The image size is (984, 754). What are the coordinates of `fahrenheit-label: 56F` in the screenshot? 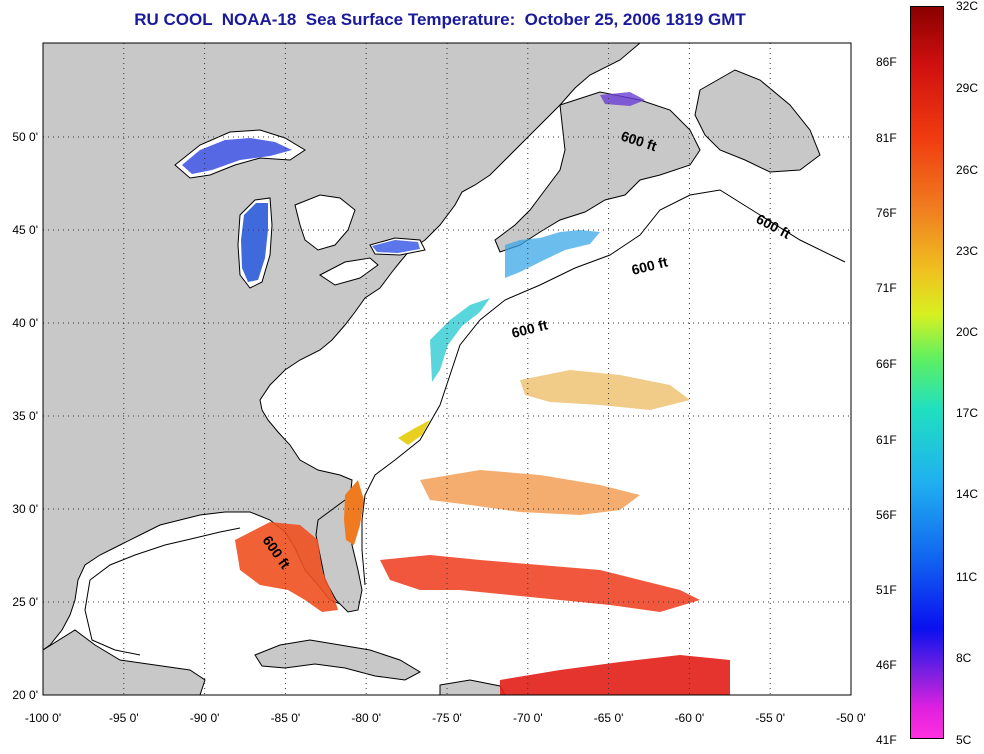 It's located at (886, 515).